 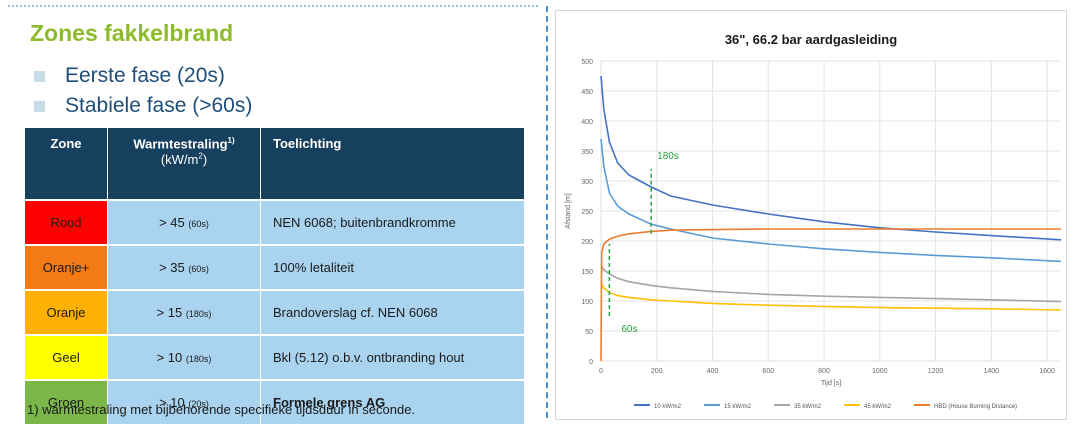 What do you see at coordinates (568, 210) in the screenshot?
I see `y-axis-label: Afstand [m]` at bounding box center [568, 210].